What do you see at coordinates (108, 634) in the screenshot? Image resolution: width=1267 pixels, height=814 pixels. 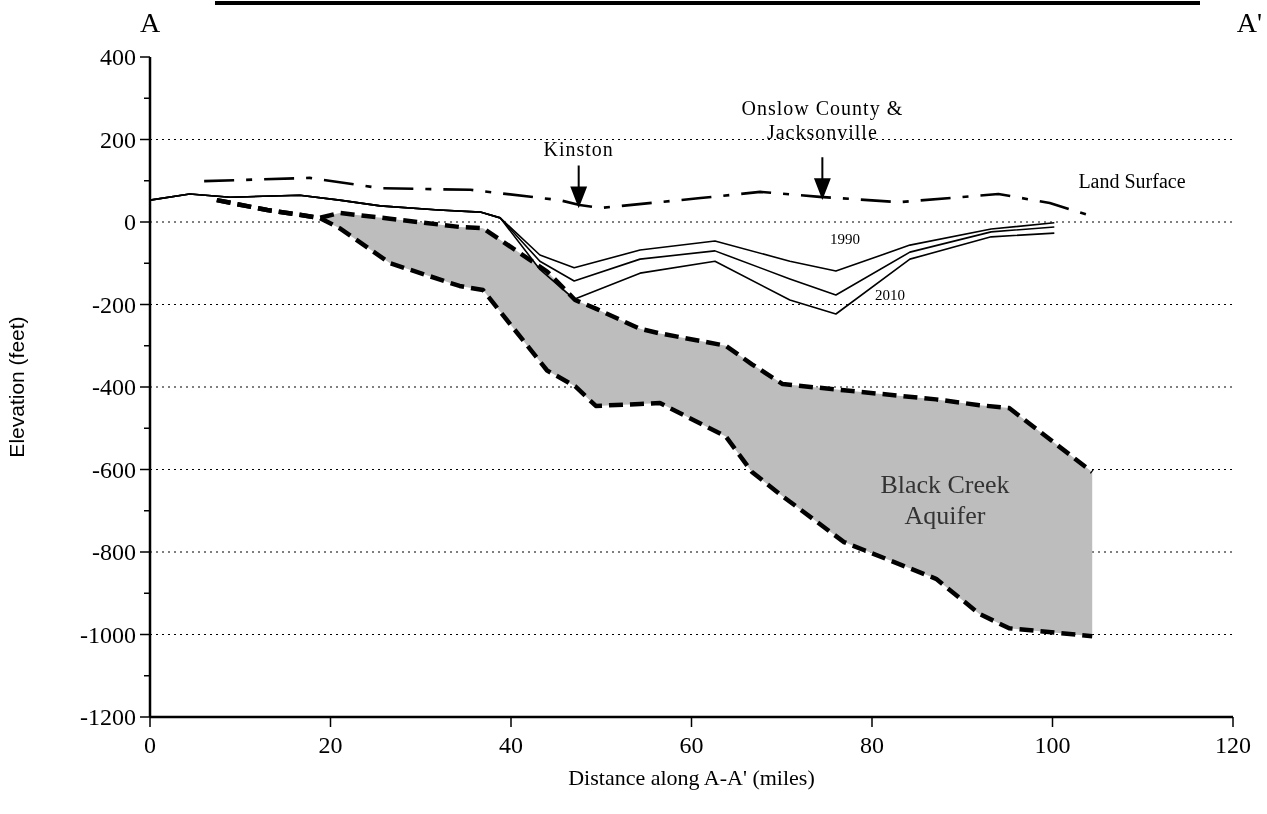 I see `y-tick-label: -1000` at bounding box center [108, 634].